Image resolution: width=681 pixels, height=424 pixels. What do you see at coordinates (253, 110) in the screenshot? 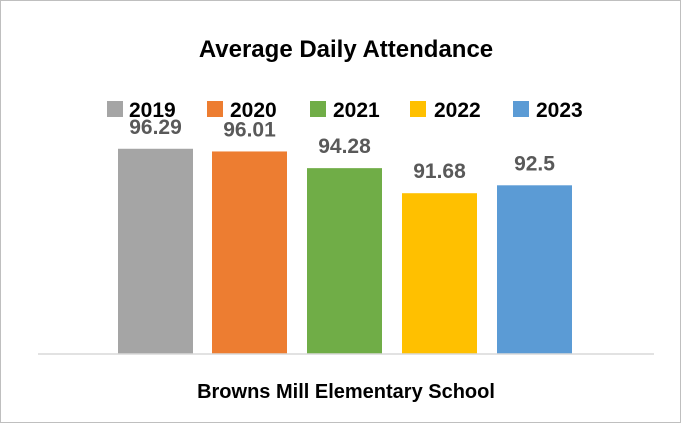
I see `legend-label-2020: 2020` at bounding box center [253, 110].